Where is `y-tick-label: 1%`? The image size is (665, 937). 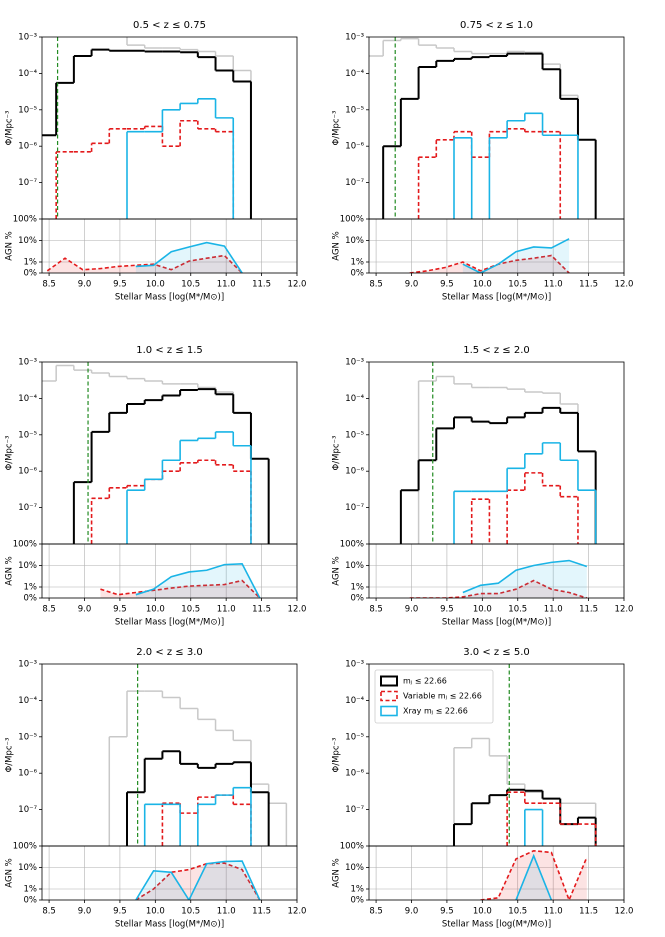
y-tick-label: 1% is located at coordinates (358, 588).